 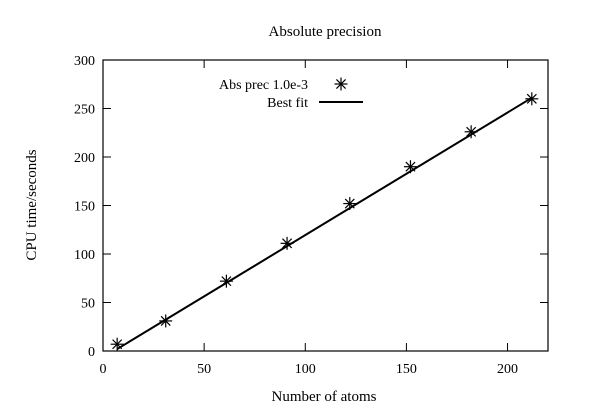 What do you see at coordinates (84, 110) in the screenshot?
I see `y-tick-label: 250` at bounding box center [84, 110].